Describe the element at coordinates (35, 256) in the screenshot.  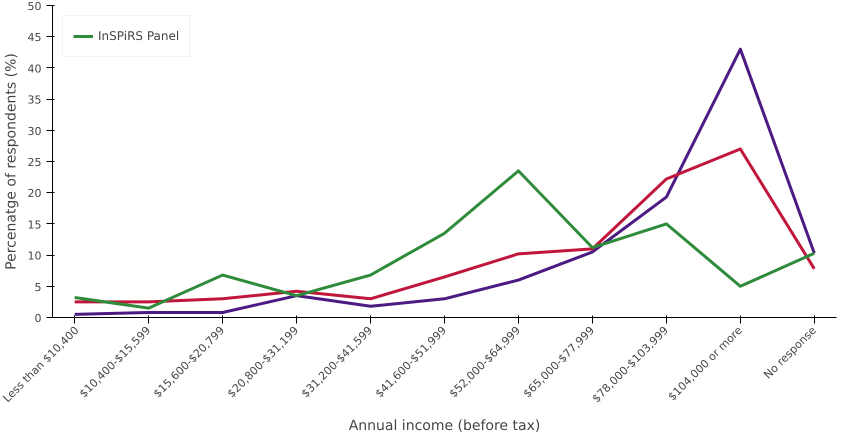
I see `y-tick-label: 10` at that location.